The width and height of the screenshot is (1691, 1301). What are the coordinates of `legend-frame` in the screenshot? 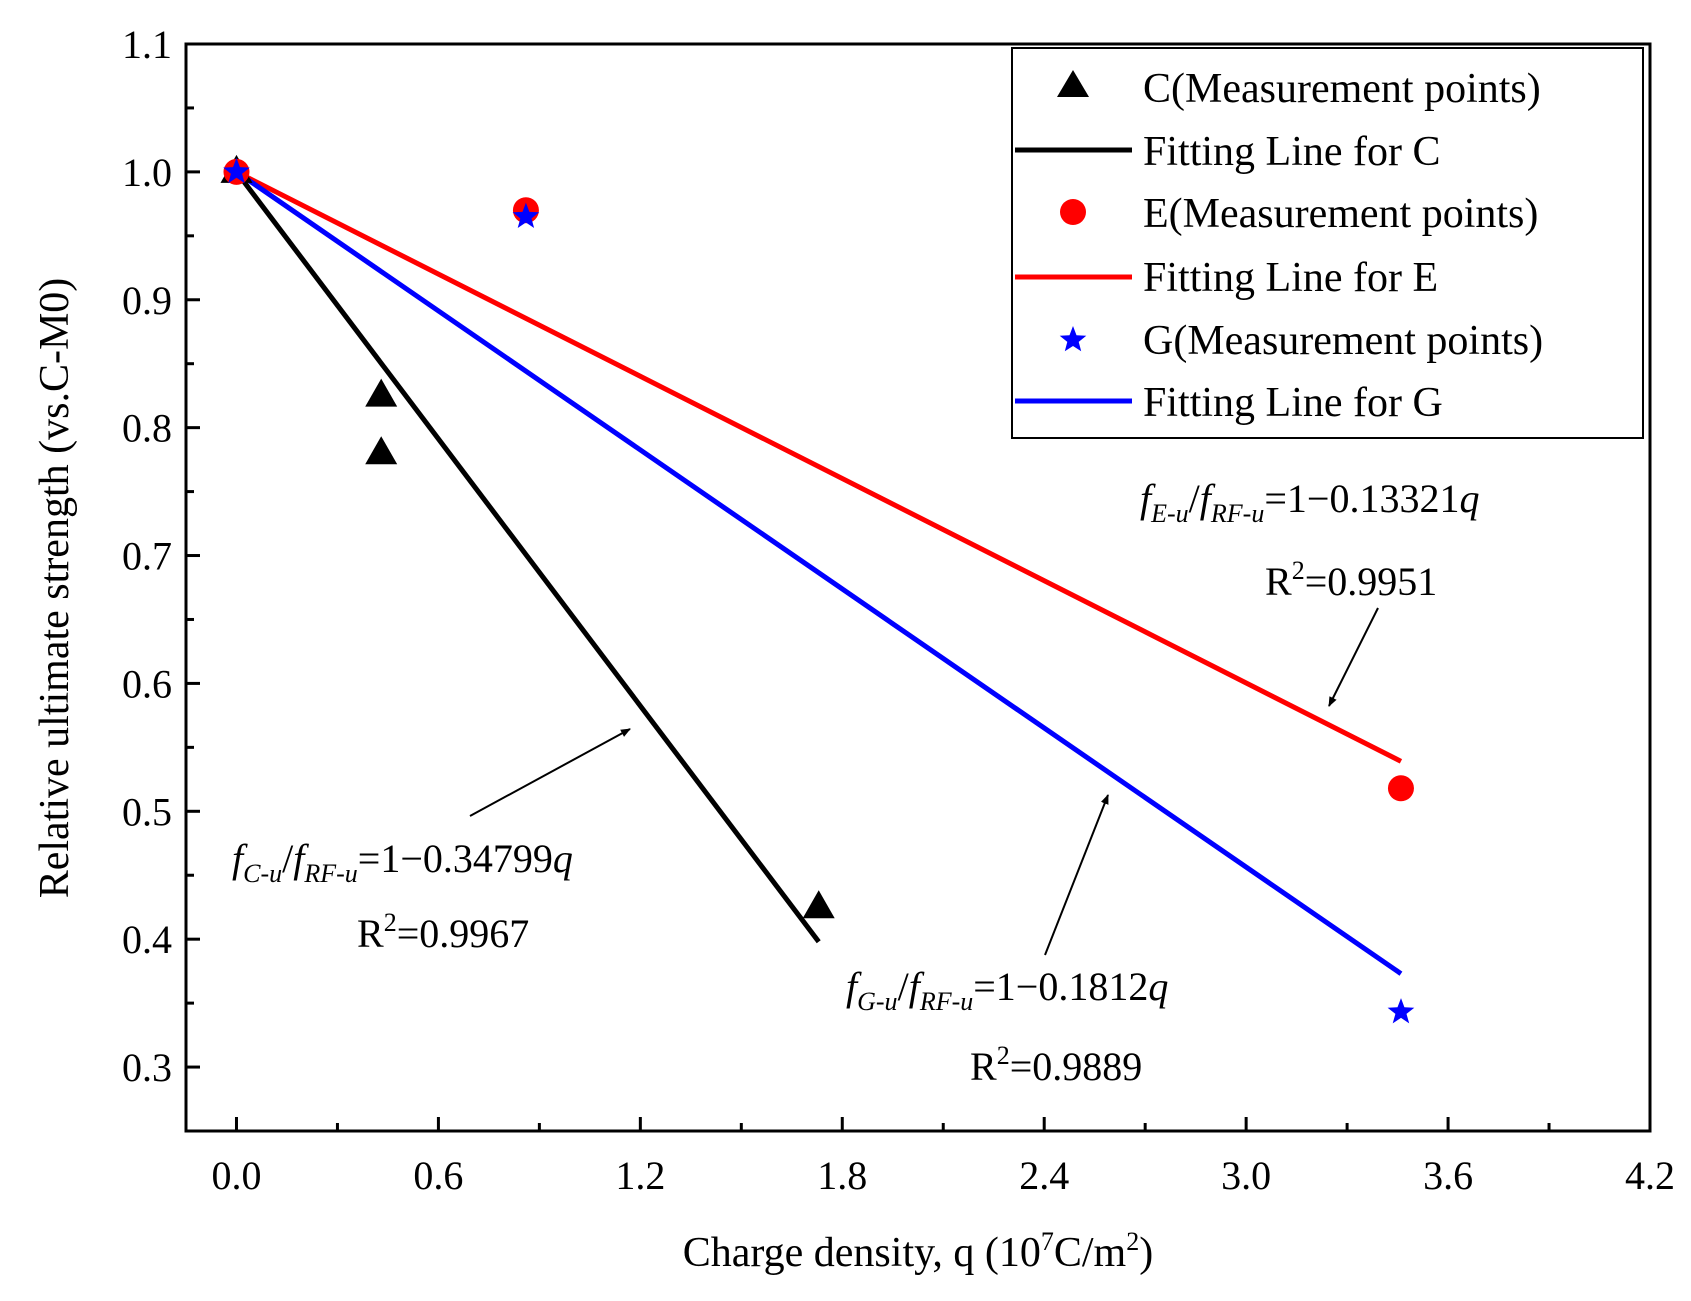 It's located at (1327, 243).